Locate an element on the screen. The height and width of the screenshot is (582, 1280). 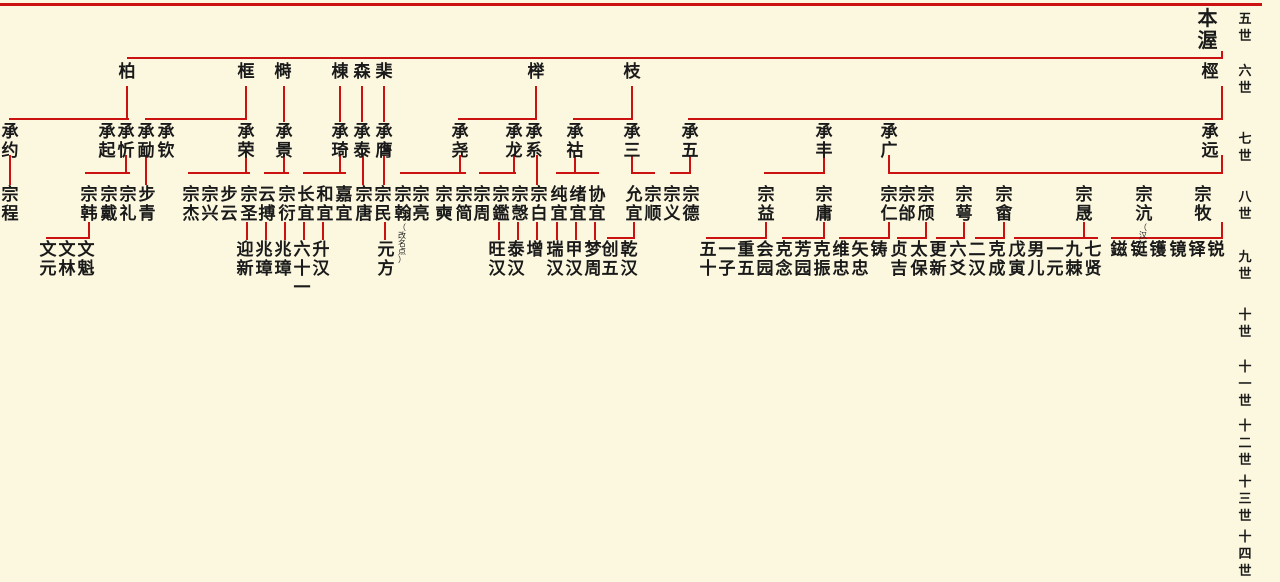
person-node: 旺 汉 is located at coordinates (497, 259).